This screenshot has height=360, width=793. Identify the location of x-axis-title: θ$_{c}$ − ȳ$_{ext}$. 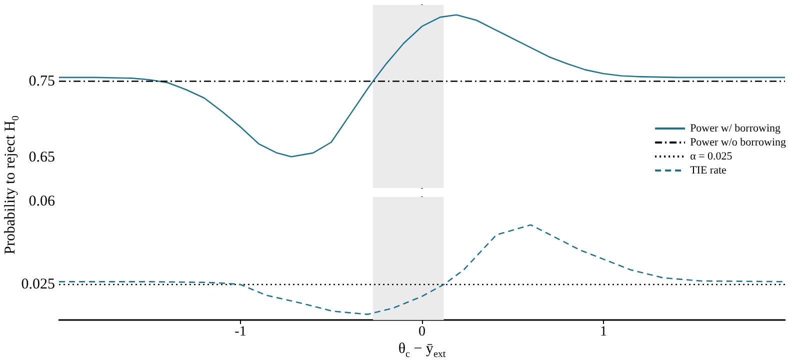
(422, 350).